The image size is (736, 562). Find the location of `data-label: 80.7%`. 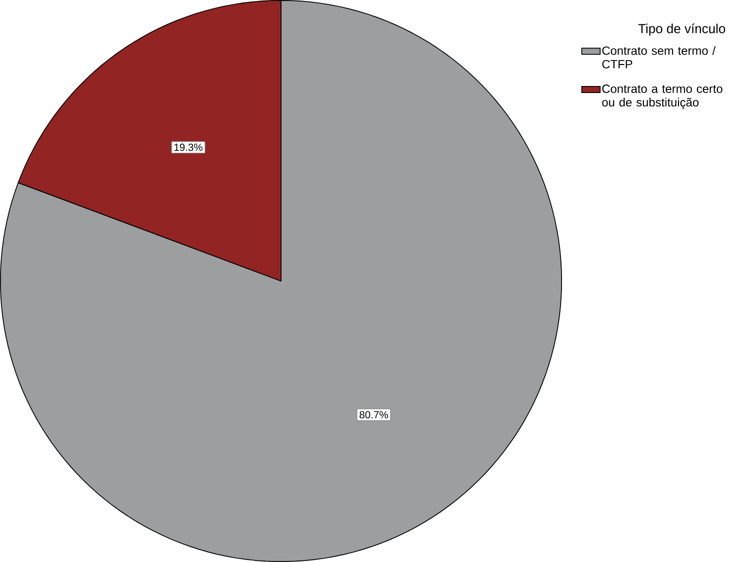

data-label: 80.7% is located at coordinates (374, 414).